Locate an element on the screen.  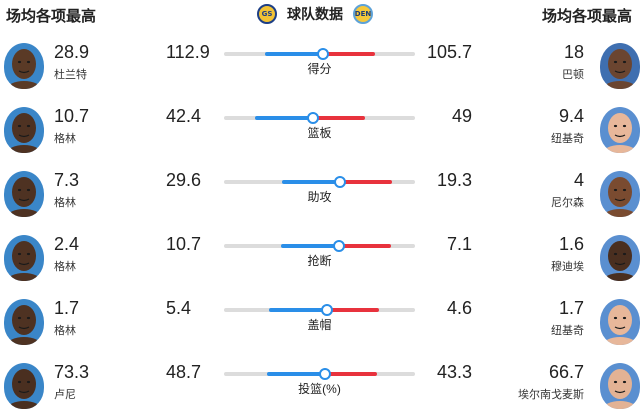
left-player-name: 杜兰特 is located at coordinates (70, 75).